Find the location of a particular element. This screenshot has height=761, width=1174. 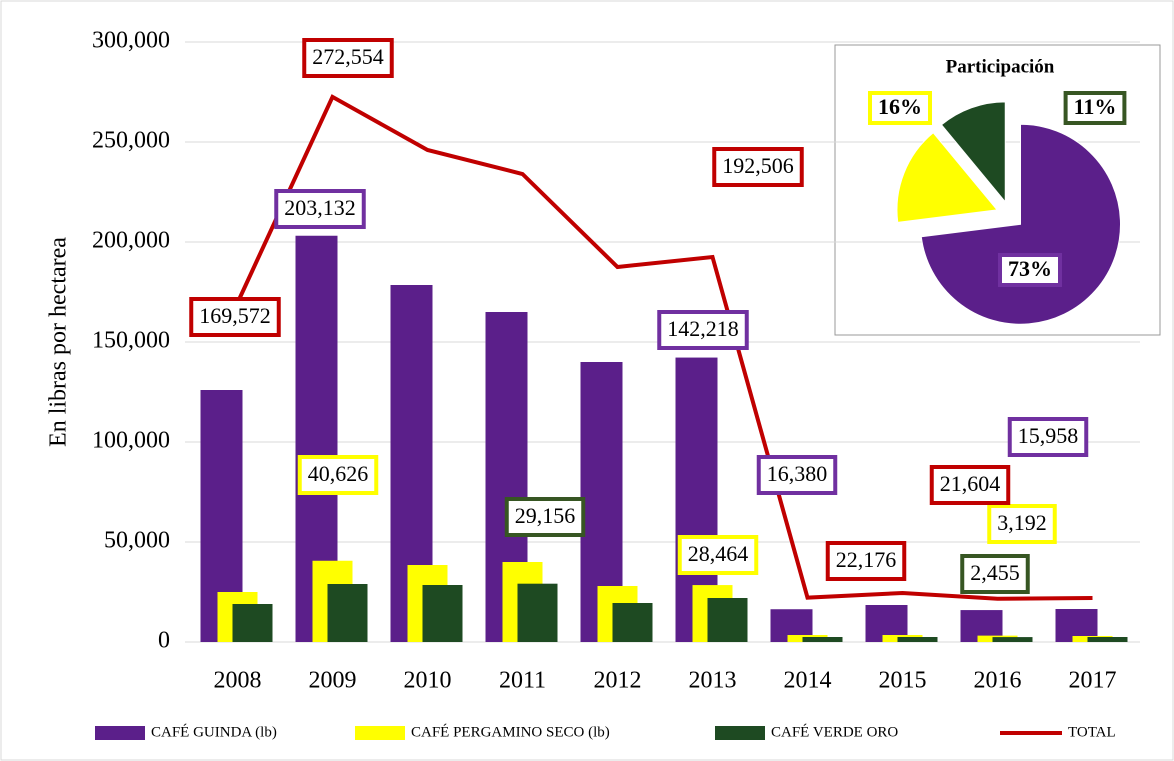

data-label: 73% is located at coordinates (1030, 268).